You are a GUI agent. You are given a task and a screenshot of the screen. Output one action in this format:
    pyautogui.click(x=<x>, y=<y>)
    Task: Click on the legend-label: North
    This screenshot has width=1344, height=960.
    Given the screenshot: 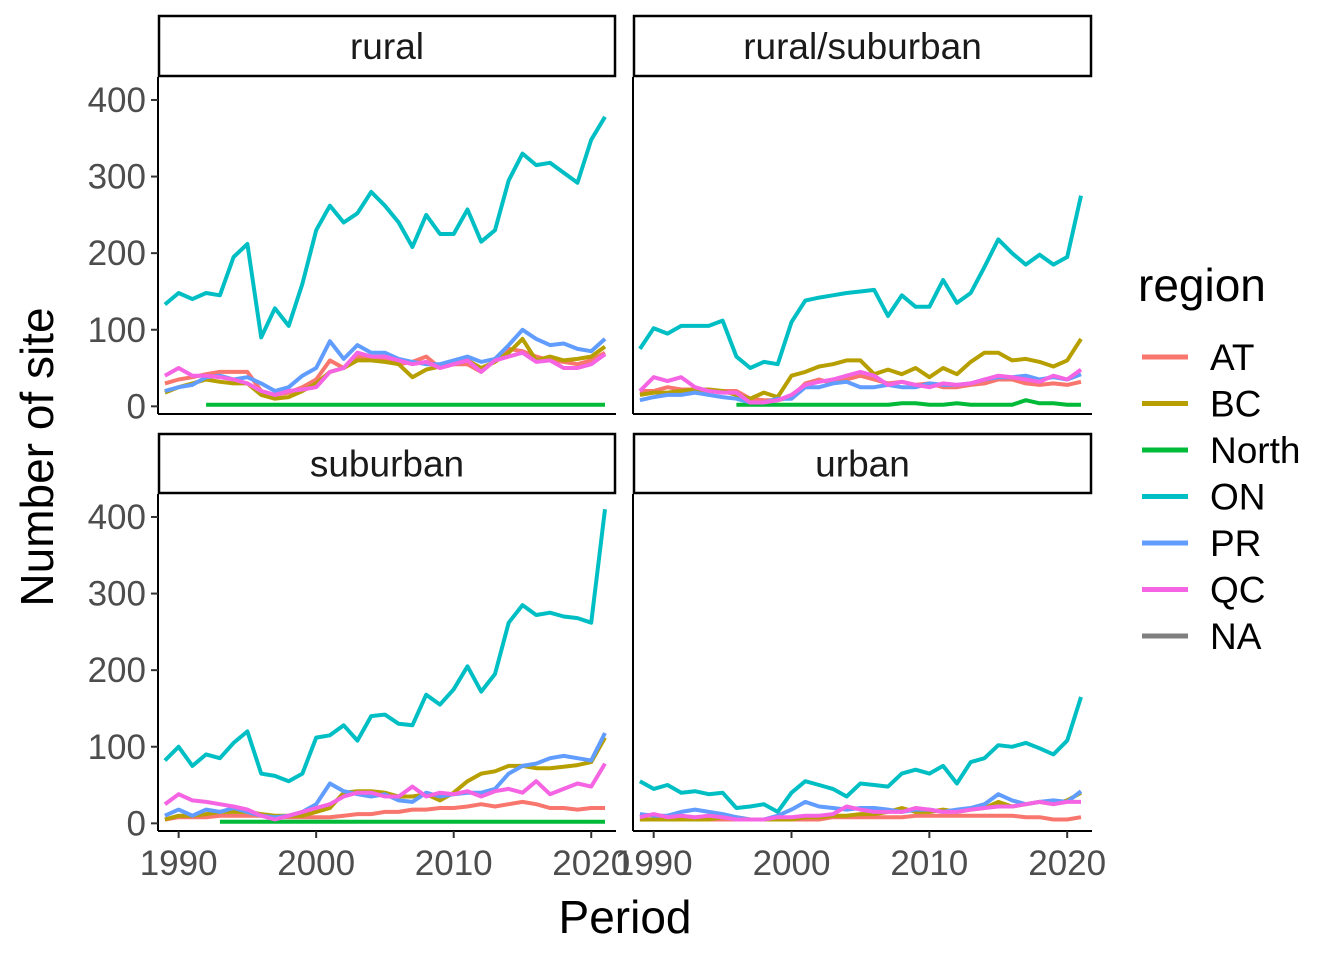 What is the action you would take?
    pyautogui.click(x=1255, y=450)
    